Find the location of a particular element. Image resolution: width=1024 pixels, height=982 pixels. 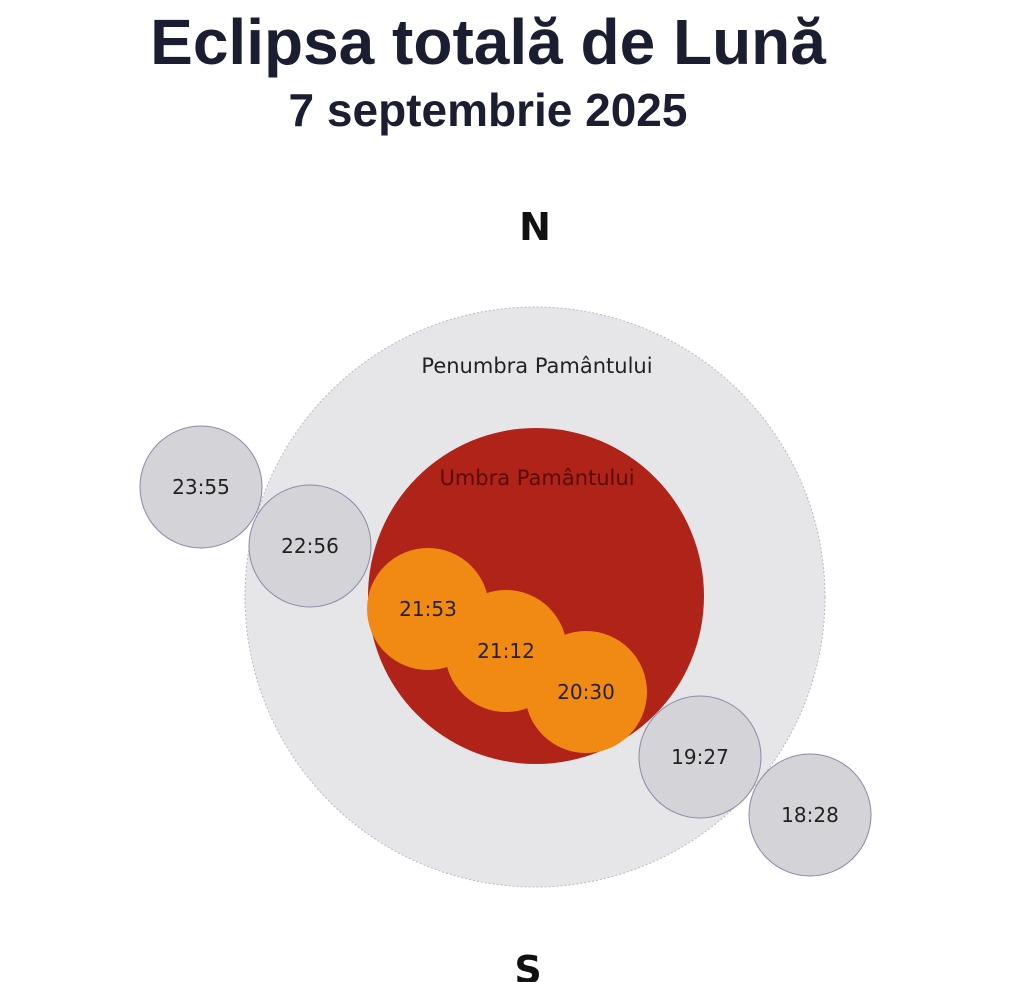

moon-time-label: 20:30 is located at coordinates (586, 692).